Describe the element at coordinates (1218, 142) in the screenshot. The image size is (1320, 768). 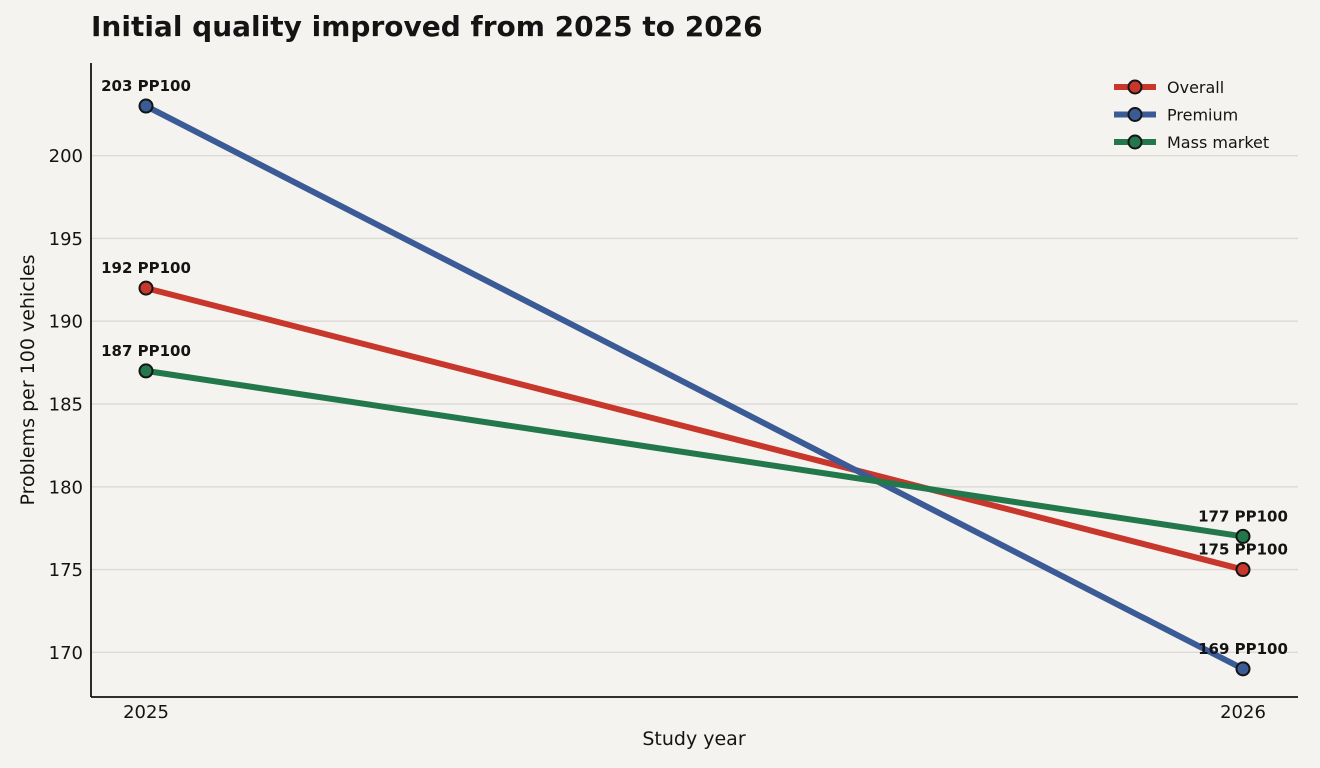
I see `legend-label-mass-market: Mass market` at that location.